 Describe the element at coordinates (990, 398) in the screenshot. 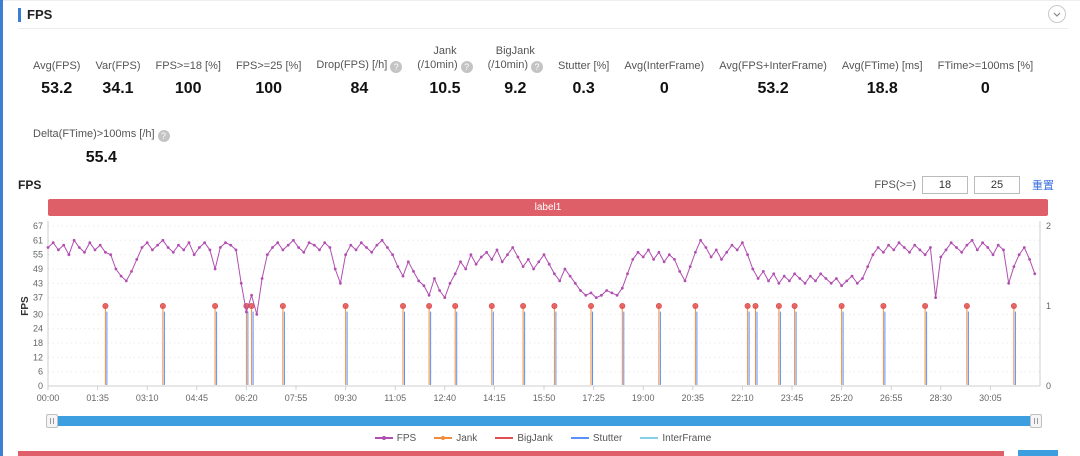

I see `svg-text: 30:05` at that location.